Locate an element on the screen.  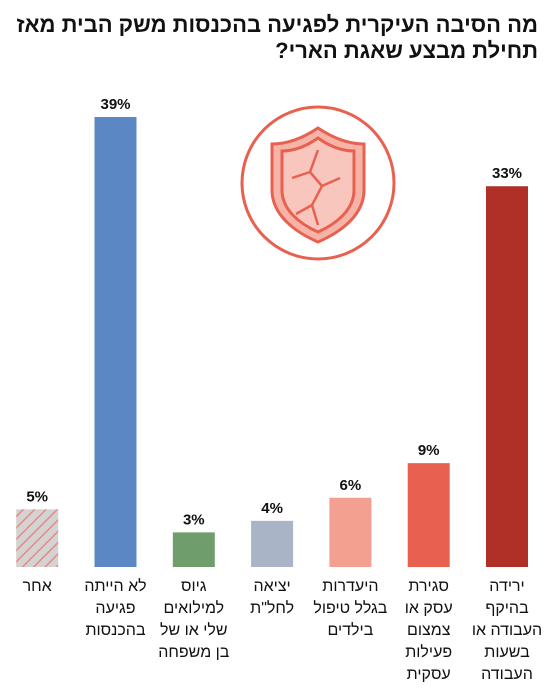
category-label: ירידה בהיקף העבודה או בשעות העבודה is located at coordinates (507, 630).